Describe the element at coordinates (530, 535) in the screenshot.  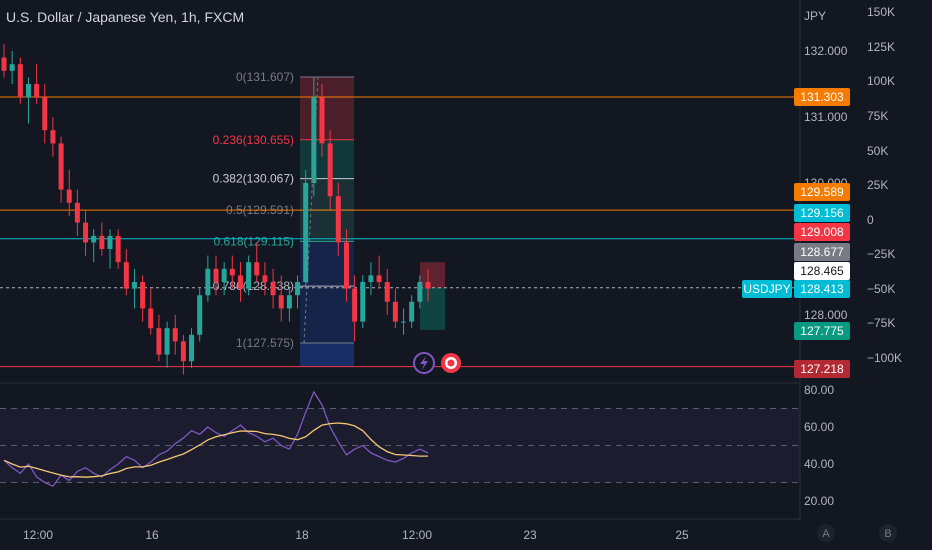
I see `time-axis-tick: 23` at that location.